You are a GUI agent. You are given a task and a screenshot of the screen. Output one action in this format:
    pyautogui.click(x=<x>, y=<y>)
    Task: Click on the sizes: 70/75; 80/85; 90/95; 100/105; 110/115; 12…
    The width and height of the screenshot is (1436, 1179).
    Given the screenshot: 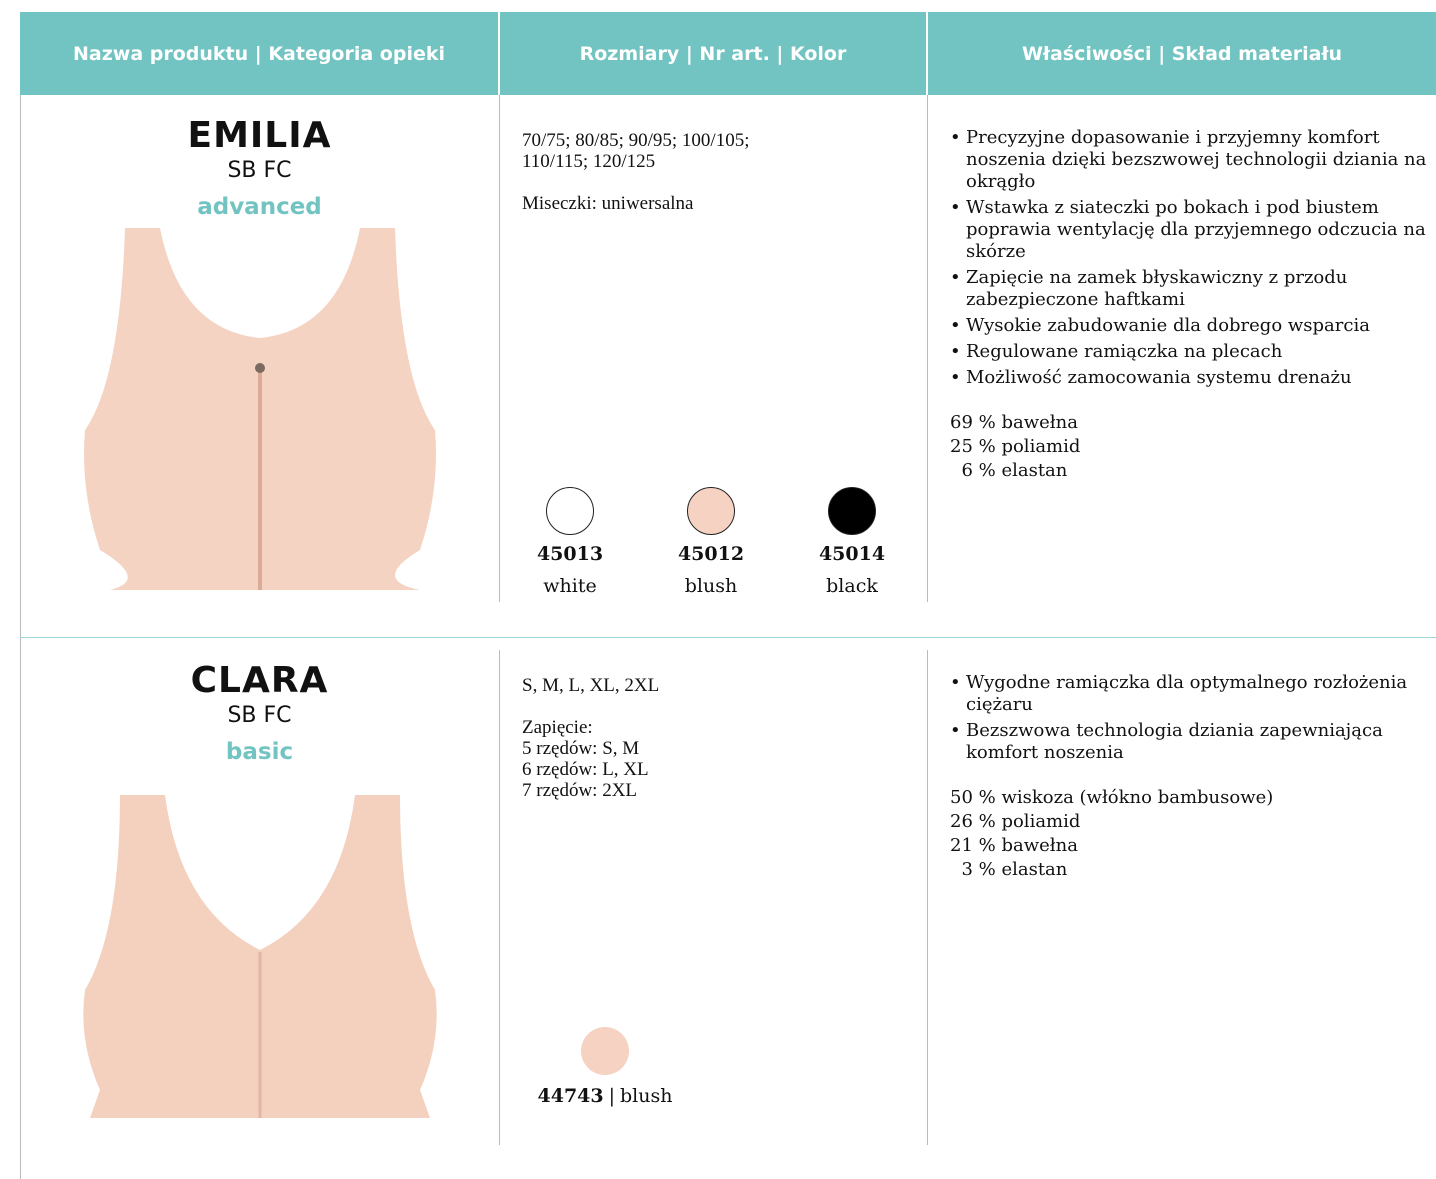 What is the action you would take?
    pyautogui.click(x=722, y=172)
    